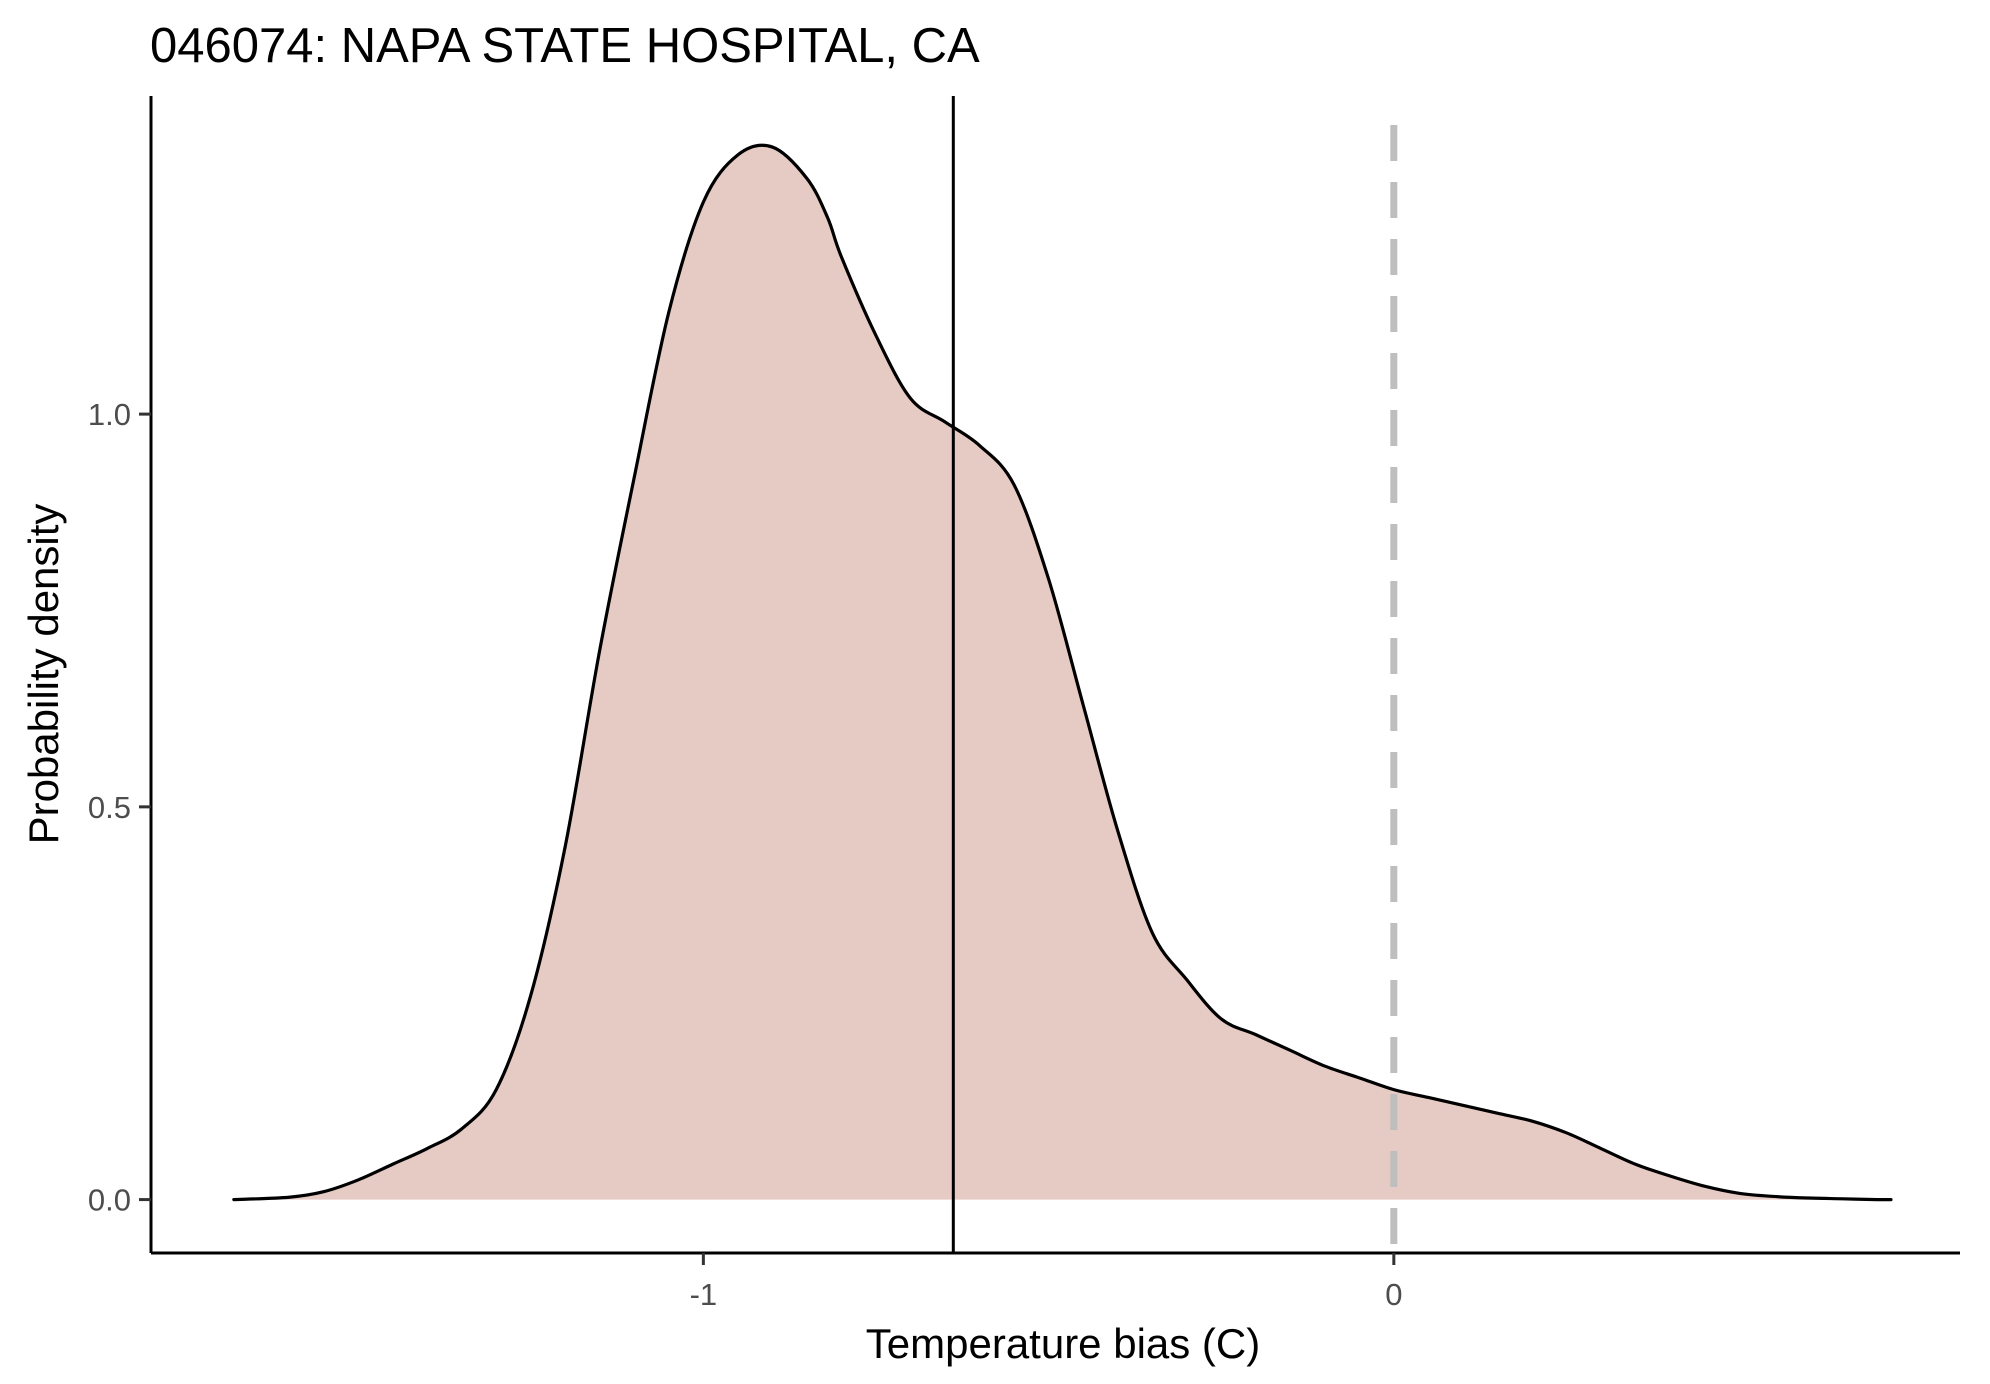 Image resolution: width=1990 pixels, height=1384 pixels. What do you see at coordinates (1393, 1294) in the screenshot?
I see `x-tick-label: 0` at bounding box center [1393, 1294].